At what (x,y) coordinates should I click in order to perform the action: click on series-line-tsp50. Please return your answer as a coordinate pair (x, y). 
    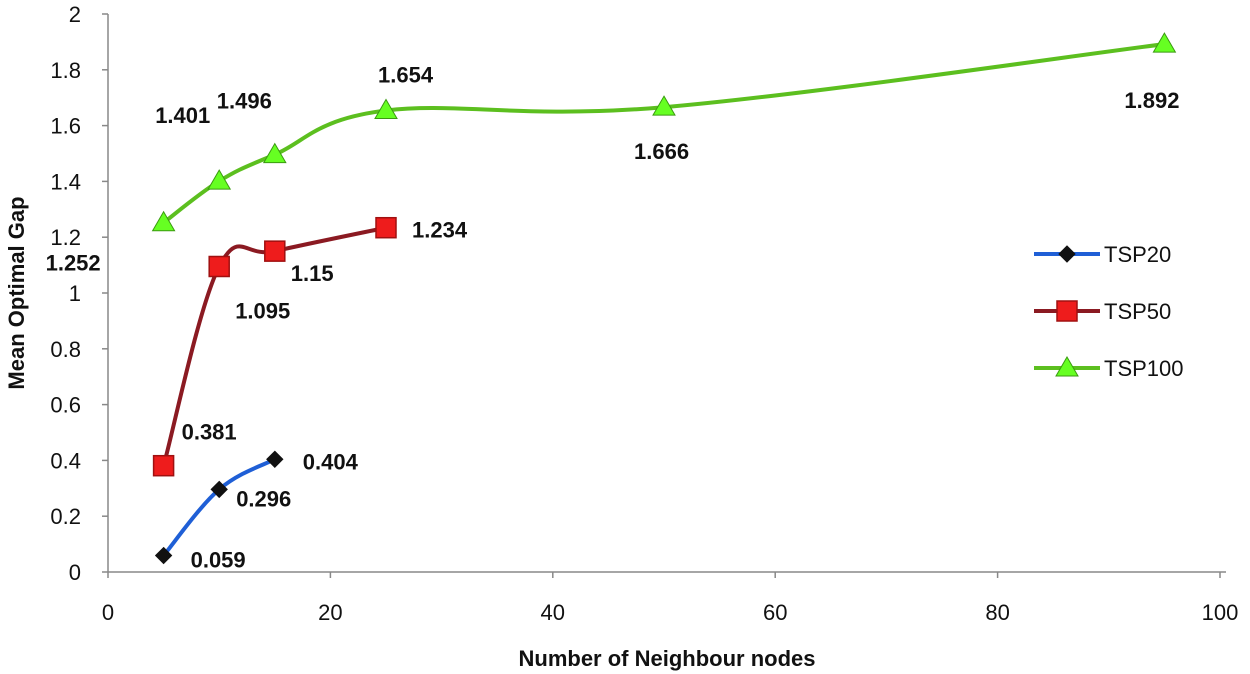
    Looking at the image, I should click on (274, 346).